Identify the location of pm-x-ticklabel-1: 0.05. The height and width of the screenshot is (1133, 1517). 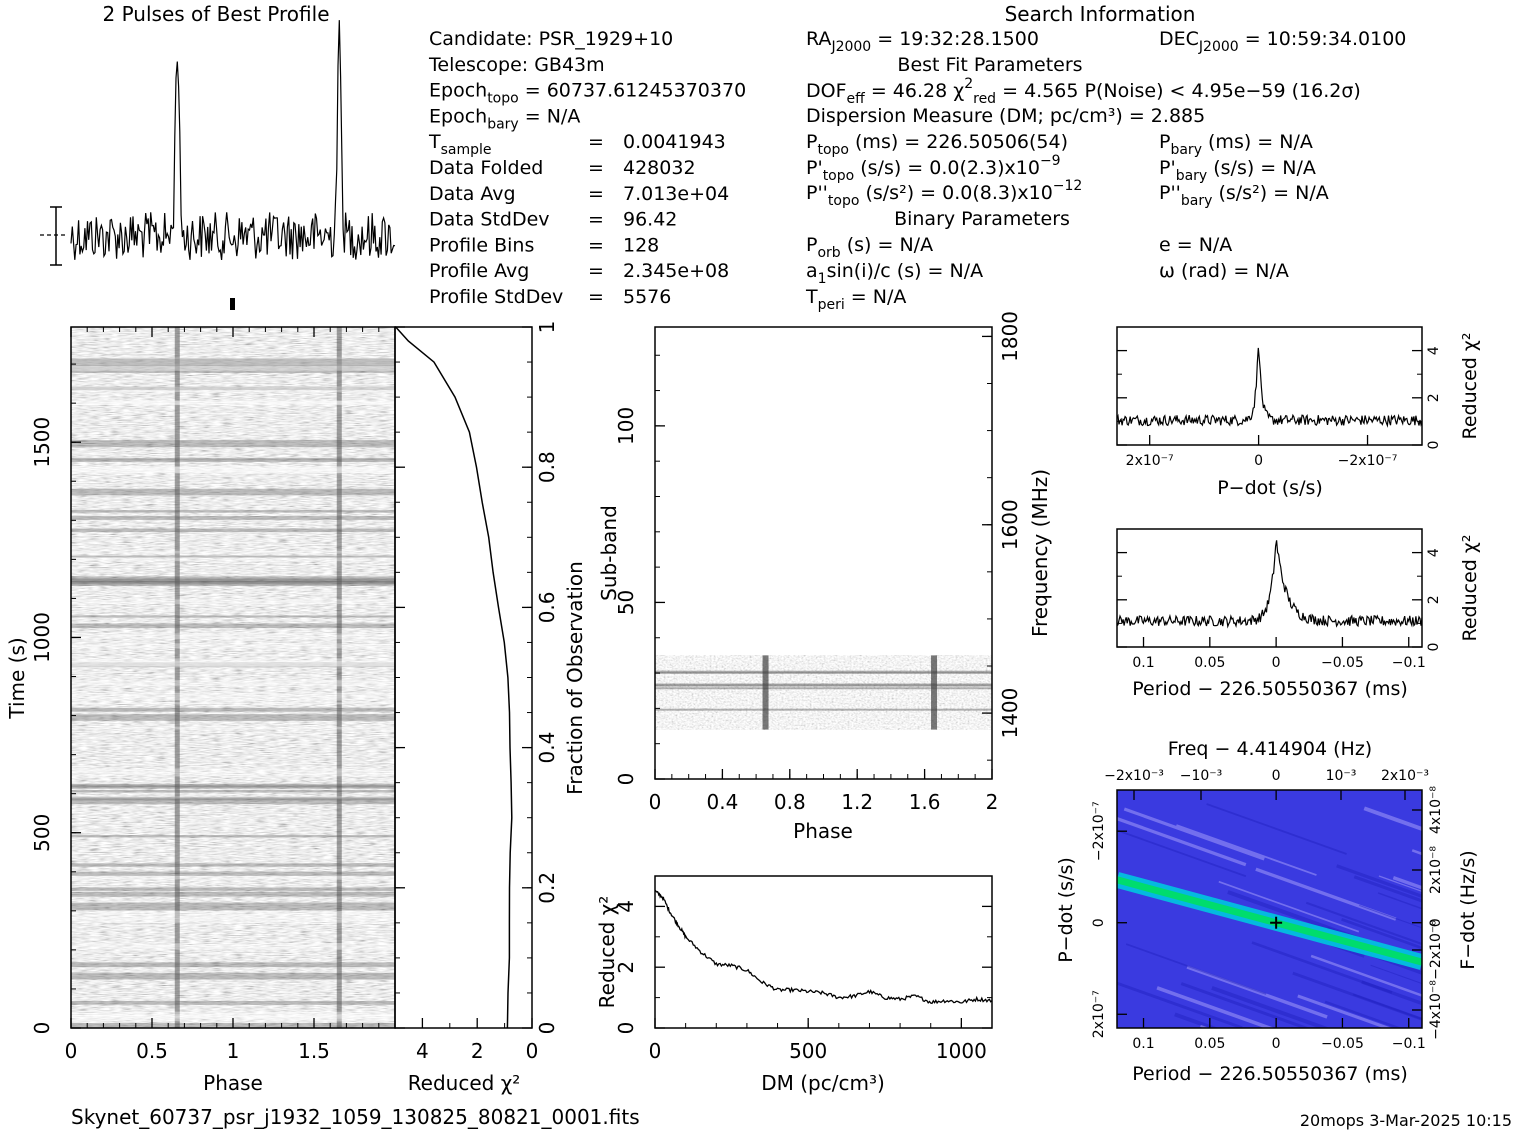
(1209, 1044).